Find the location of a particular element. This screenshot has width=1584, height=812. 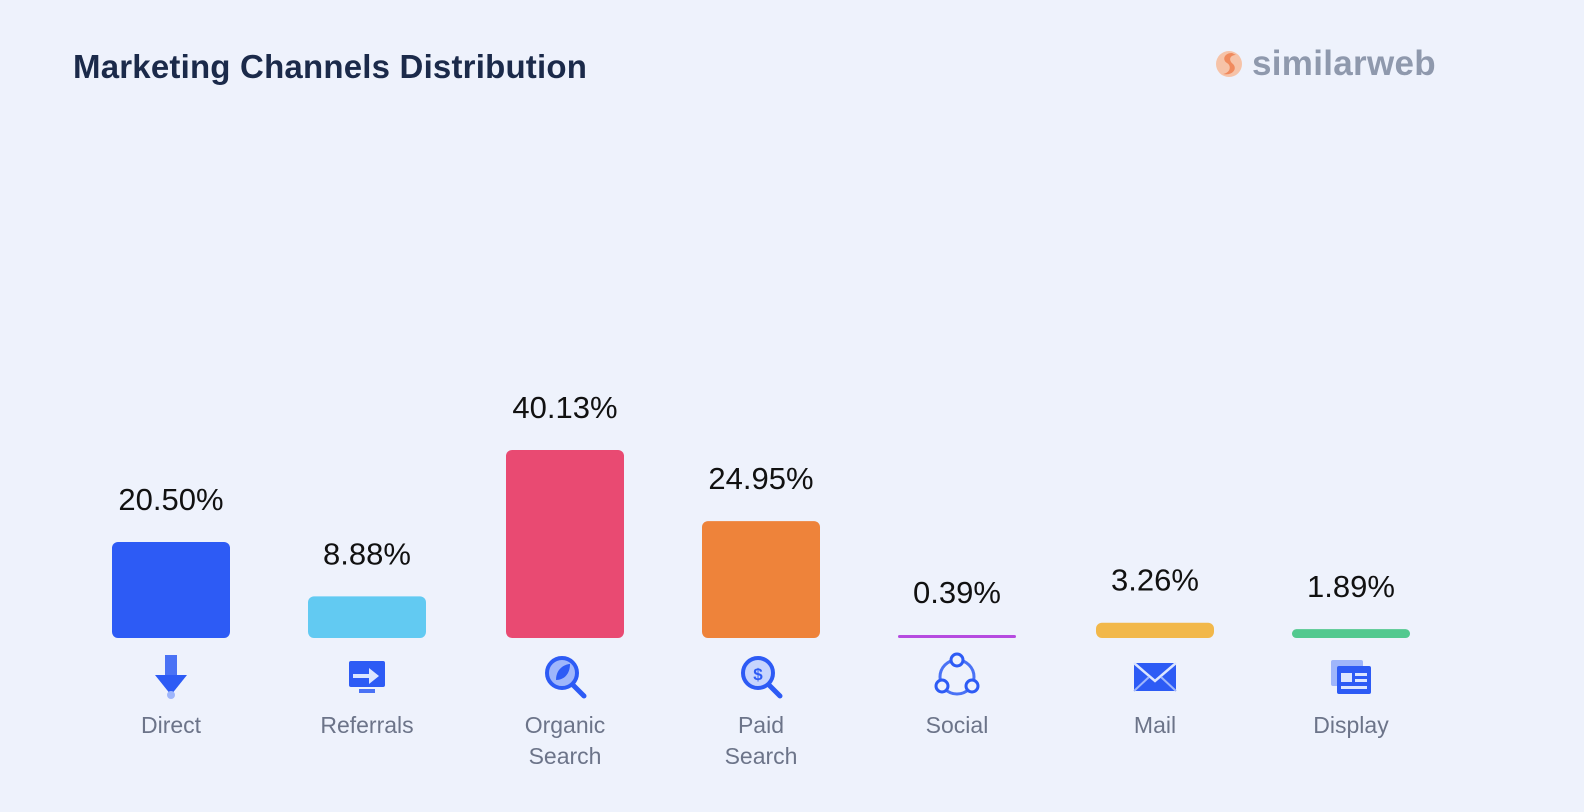

category-label-display: Display is located at coordinates (1351, 725).